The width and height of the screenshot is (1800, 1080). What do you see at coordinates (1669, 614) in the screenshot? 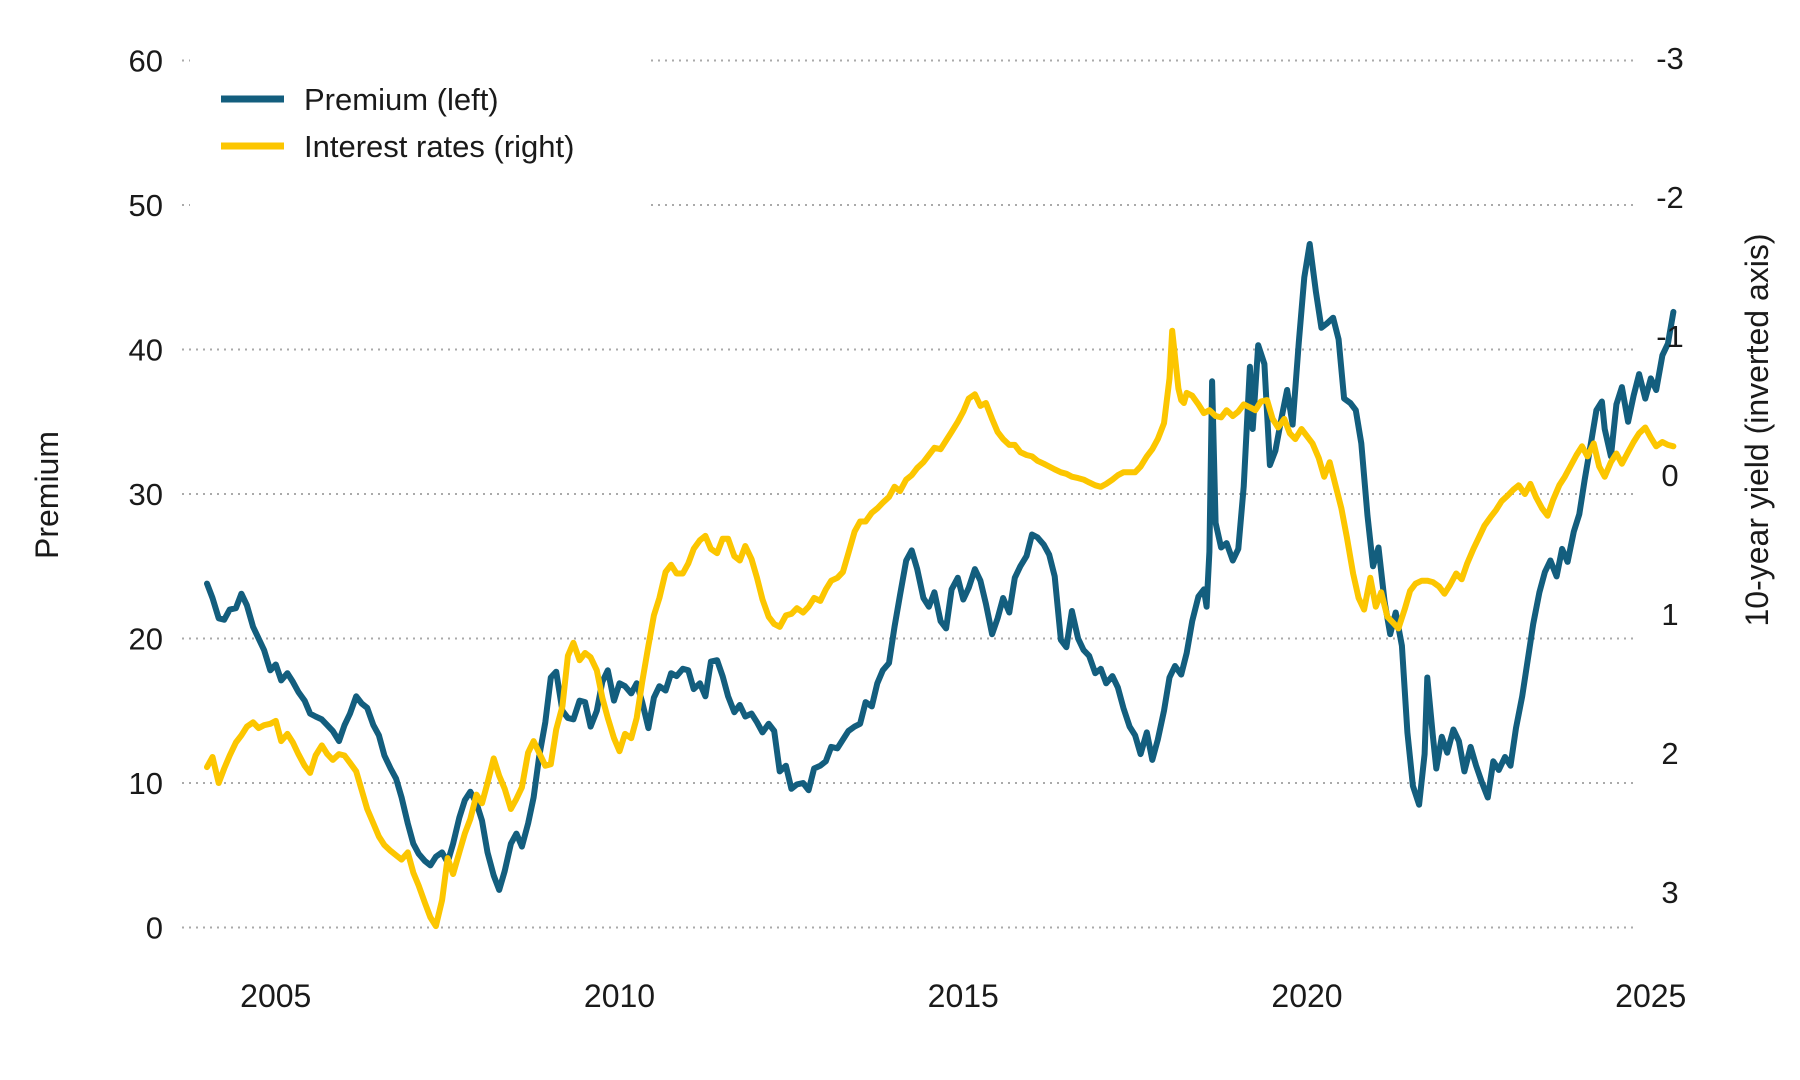
I see `svg-text: 1` at bounding box center [1669, 614].